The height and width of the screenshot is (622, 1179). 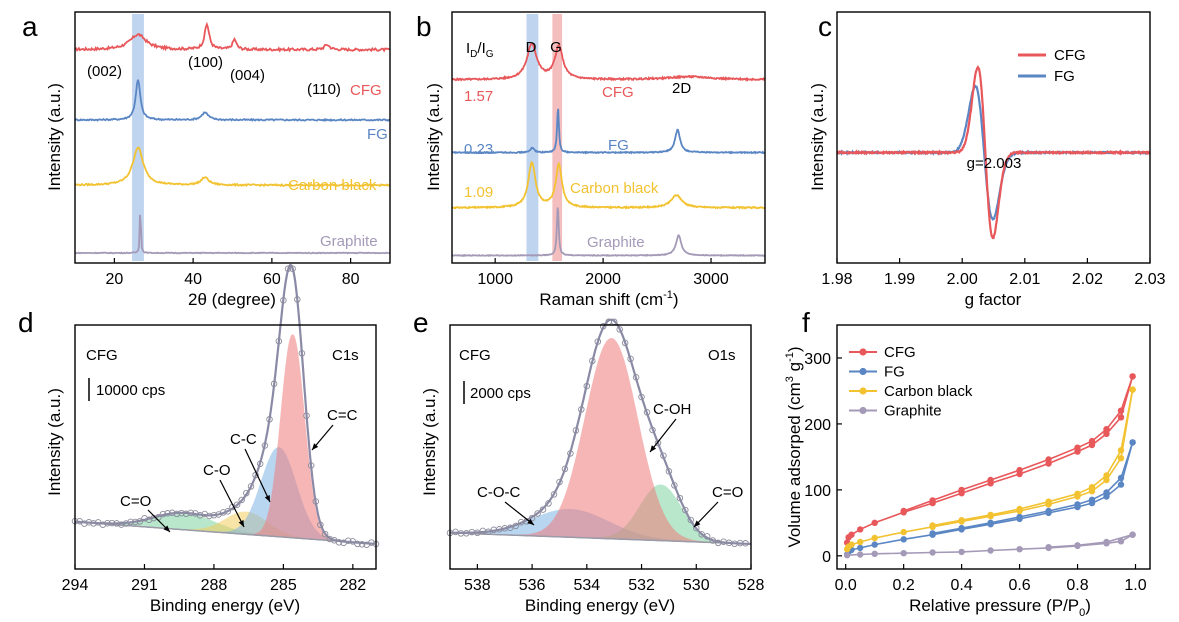 I want to click on raman-line-graphite, so click(x=608, y=232).